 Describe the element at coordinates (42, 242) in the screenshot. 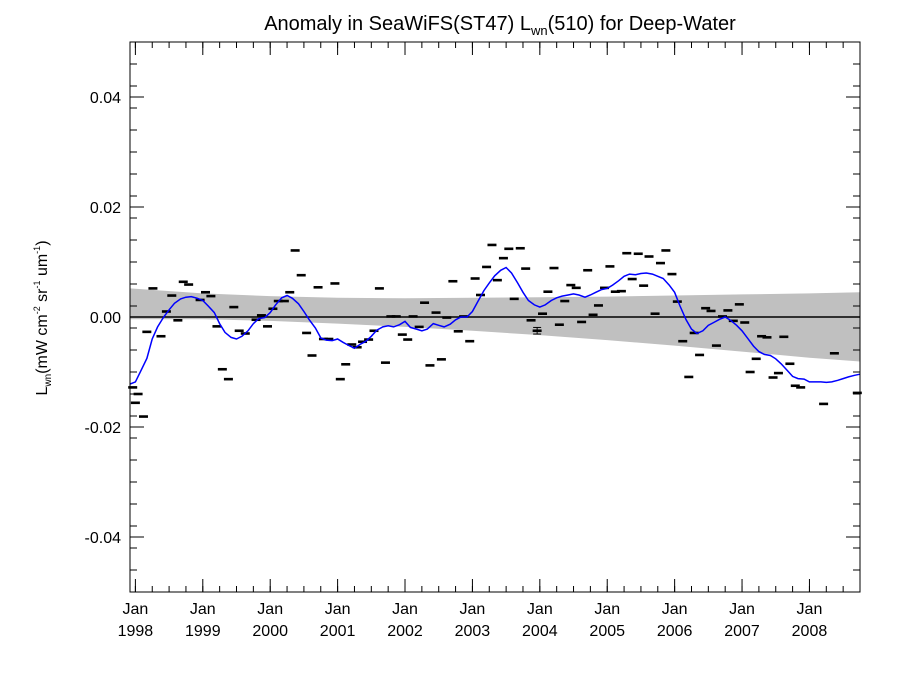

I see `y-axis-label-units-close: )` at that location.